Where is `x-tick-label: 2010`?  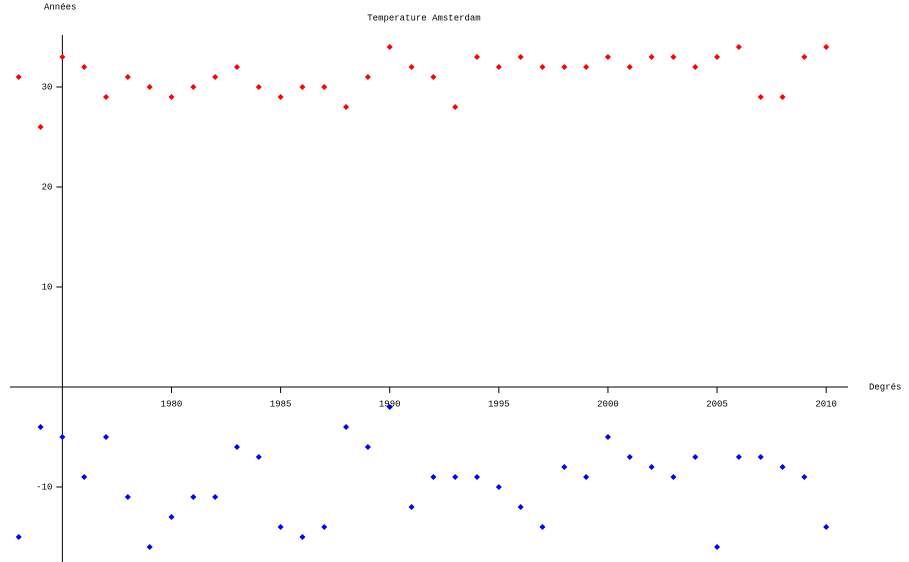
x-tick-label: 2010 is located at coordinates (826, 404).